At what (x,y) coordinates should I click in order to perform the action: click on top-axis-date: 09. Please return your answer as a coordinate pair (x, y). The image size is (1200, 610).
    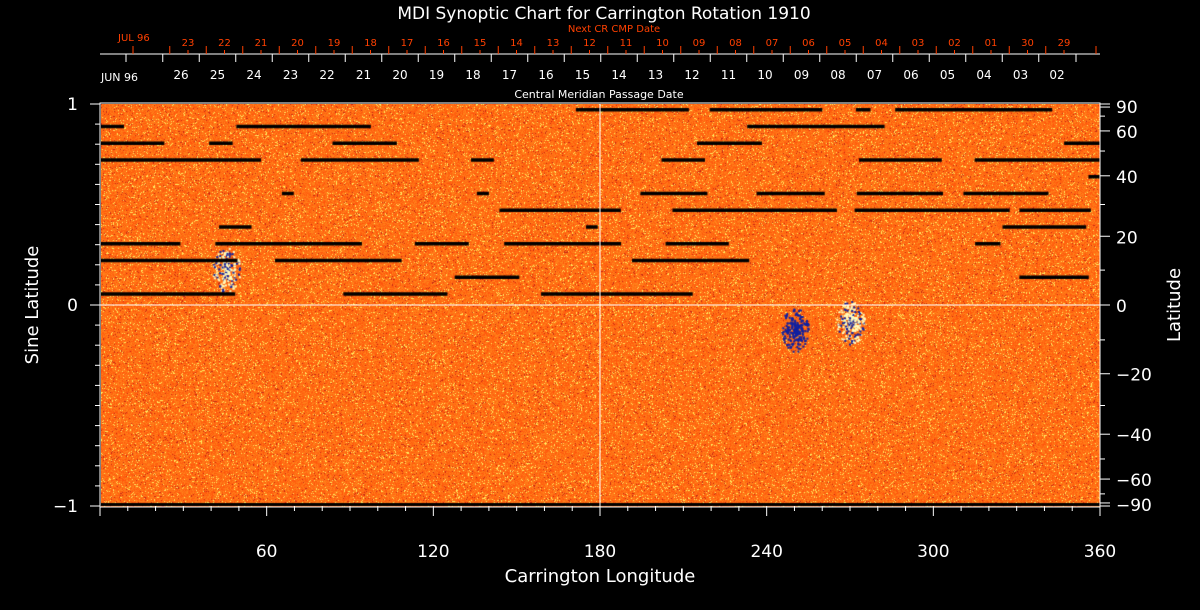
    Looking at the image, I should click on (801, 75).